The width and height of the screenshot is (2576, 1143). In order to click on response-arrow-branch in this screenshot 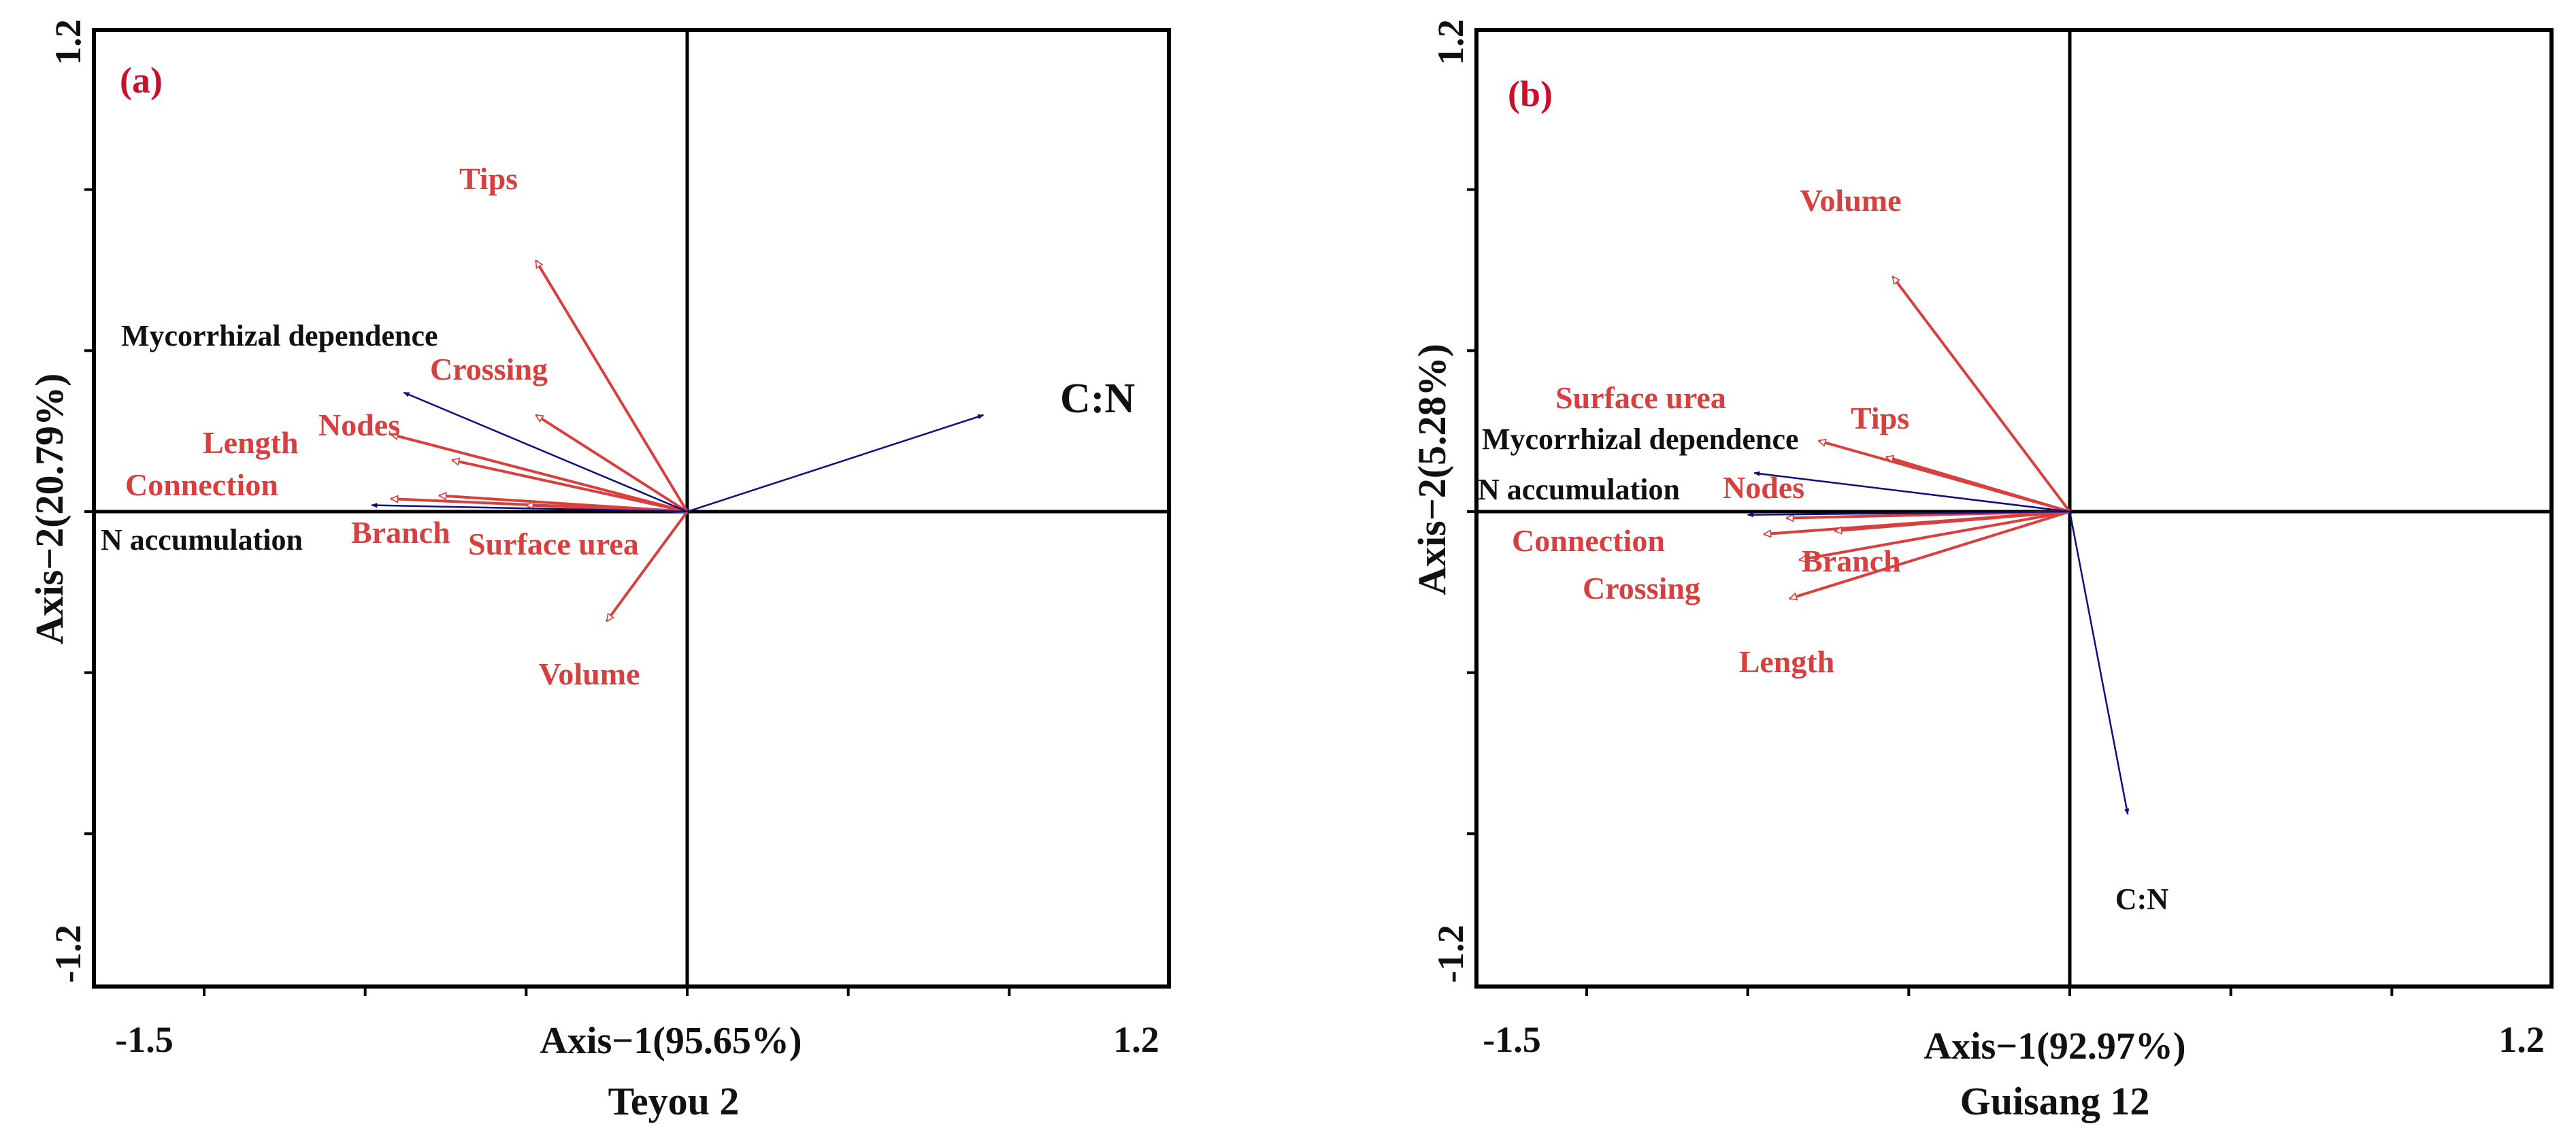, I will do `click(1952, 520)`.